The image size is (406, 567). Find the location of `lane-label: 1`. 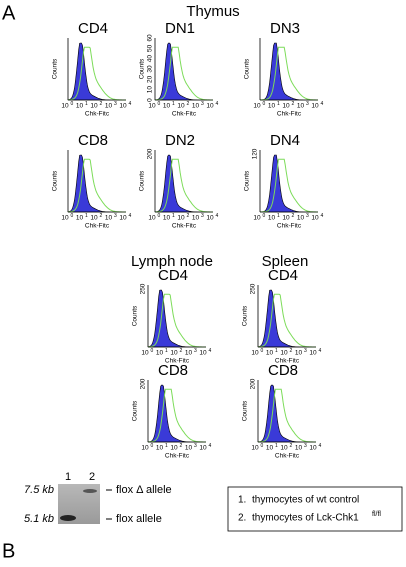

lane-label: 1 is located at coordinates (68, 477).